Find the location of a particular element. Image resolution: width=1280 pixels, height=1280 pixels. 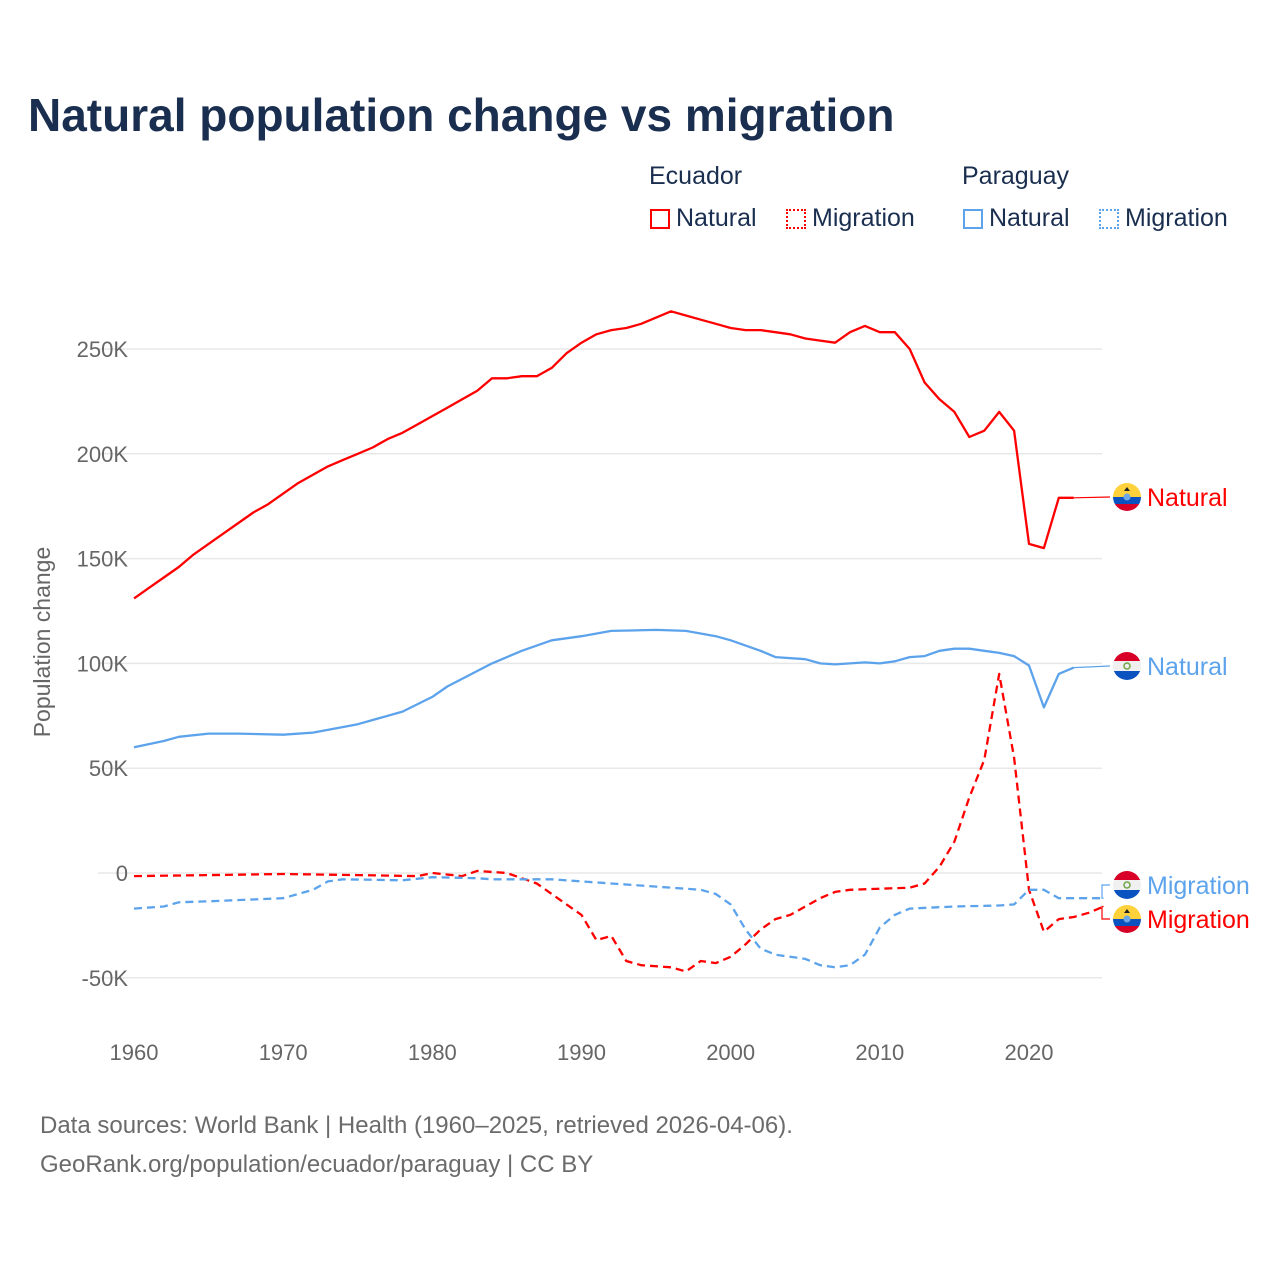

chart-title: Natural population change vs migration is located at coordinates (461, 115).